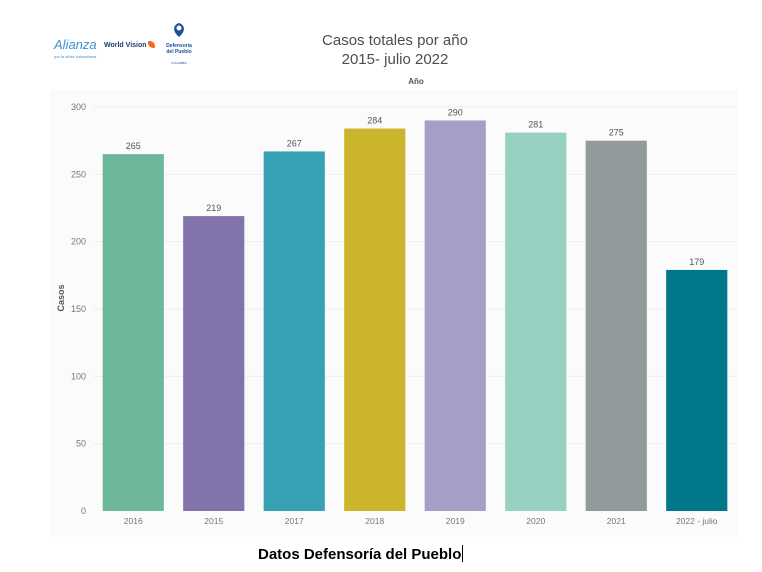 The image size is (762, 572). What do you see at coordinates (78, 242) in the screenshot?
I see `y-tick-label: 200` at bounding box center [78, 242].